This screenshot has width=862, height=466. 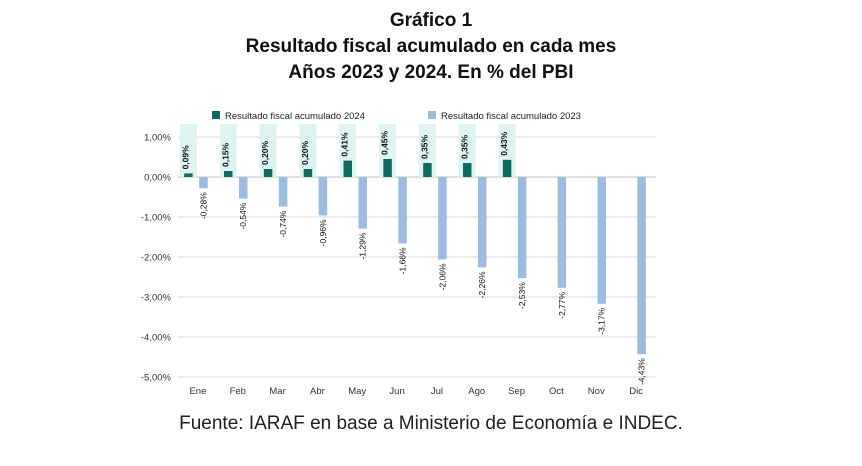 What do you see at coordinates (396, 391) in the screenshot?
I see `x-tick-label: Jun` at bounding box center [396, 391].